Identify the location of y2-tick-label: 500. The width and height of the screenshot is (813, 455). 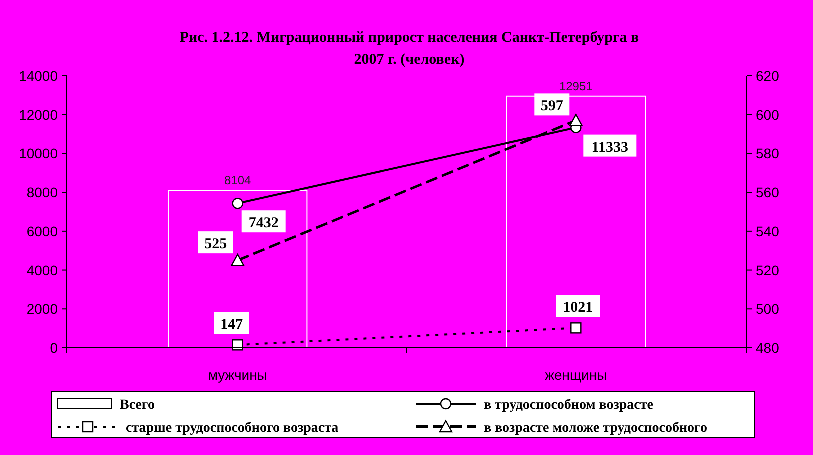
(768, 309).